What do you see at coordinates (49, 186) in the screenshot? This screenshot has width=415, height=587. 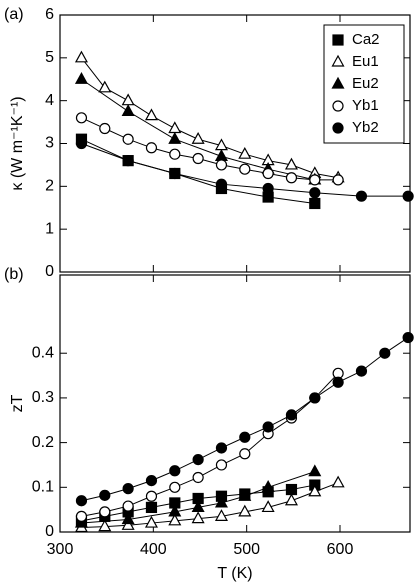 I see `y-tick-label: 2` at bounding box center [49, 186].